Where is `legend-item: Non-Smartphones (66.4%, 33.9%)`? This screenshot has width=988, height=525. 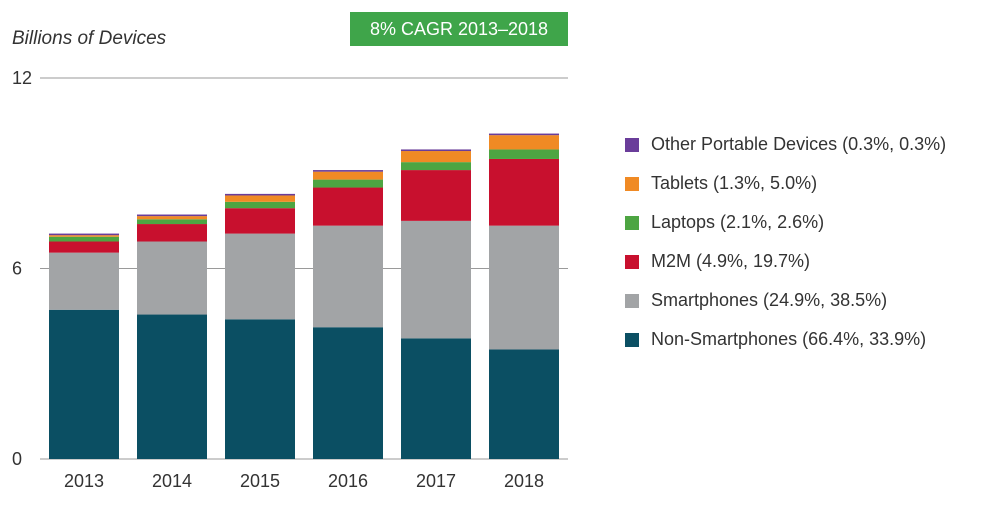 legend-item: Non-Smartphones (66.4%, 33.9%) is located at coordinates (785, 339).